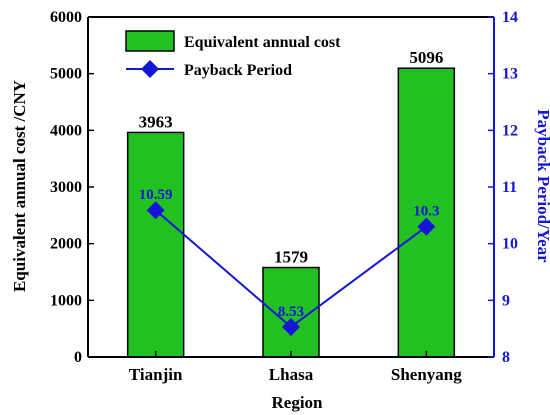 This screenshot has width=550, height=415. What do you see at coordinates (426, 374) in the screenshot?
I see `x-tick-label: Shenyang` at bounding box center [426, 374].